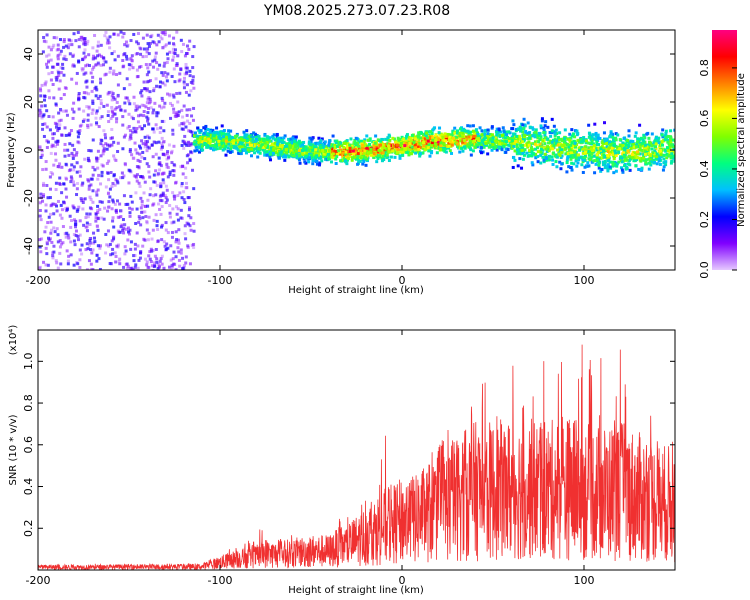  I want to click on heatmap-x-tick-label: 100, so click(584, 280).